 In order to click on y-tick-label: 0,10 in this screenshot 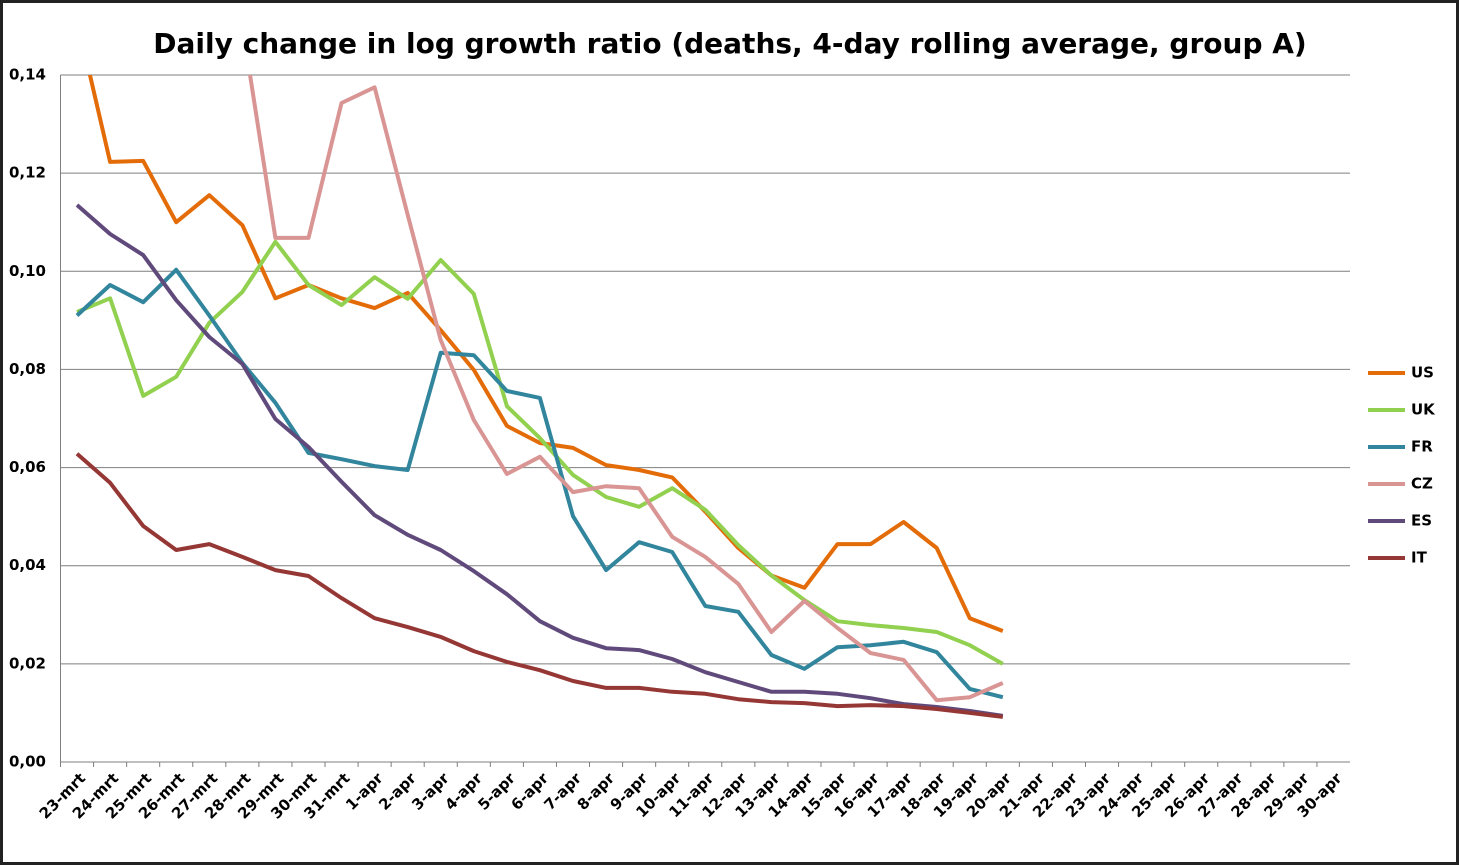, I will do `click(27, 271)`.